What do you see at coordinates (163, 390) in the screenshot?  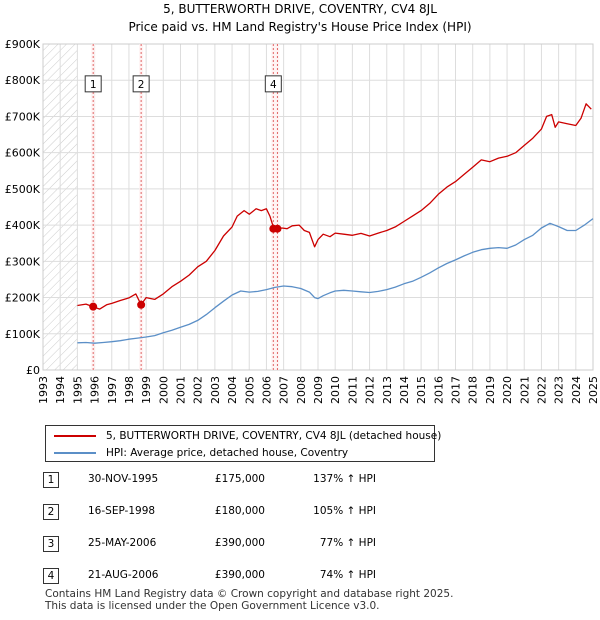 I see `x-tick-label: 2000` at bounding box center [163, 390].